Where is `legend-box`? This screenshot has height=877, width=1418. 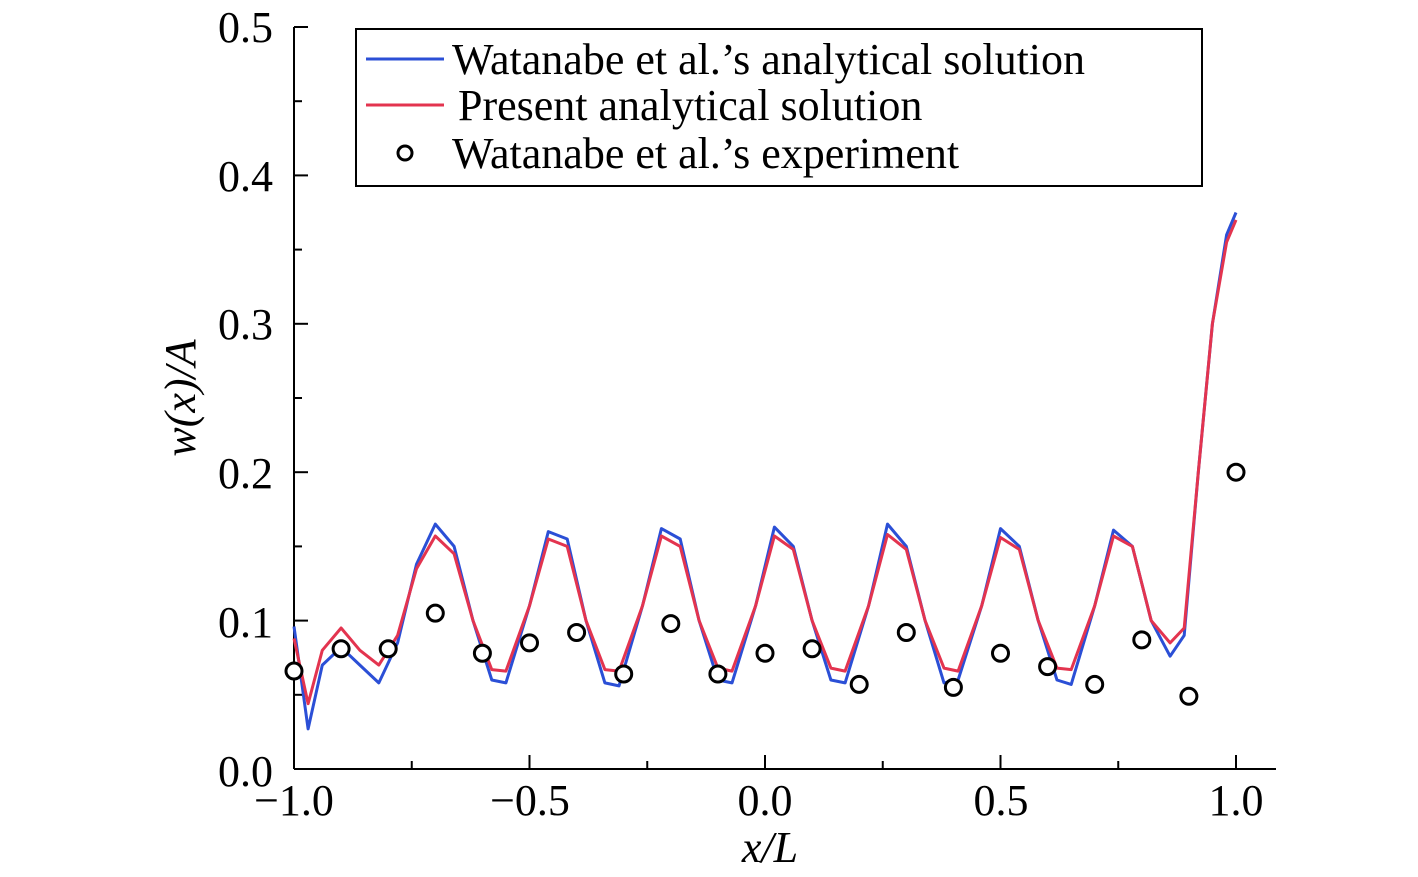
legend-box is located at coordinates (779, 107).